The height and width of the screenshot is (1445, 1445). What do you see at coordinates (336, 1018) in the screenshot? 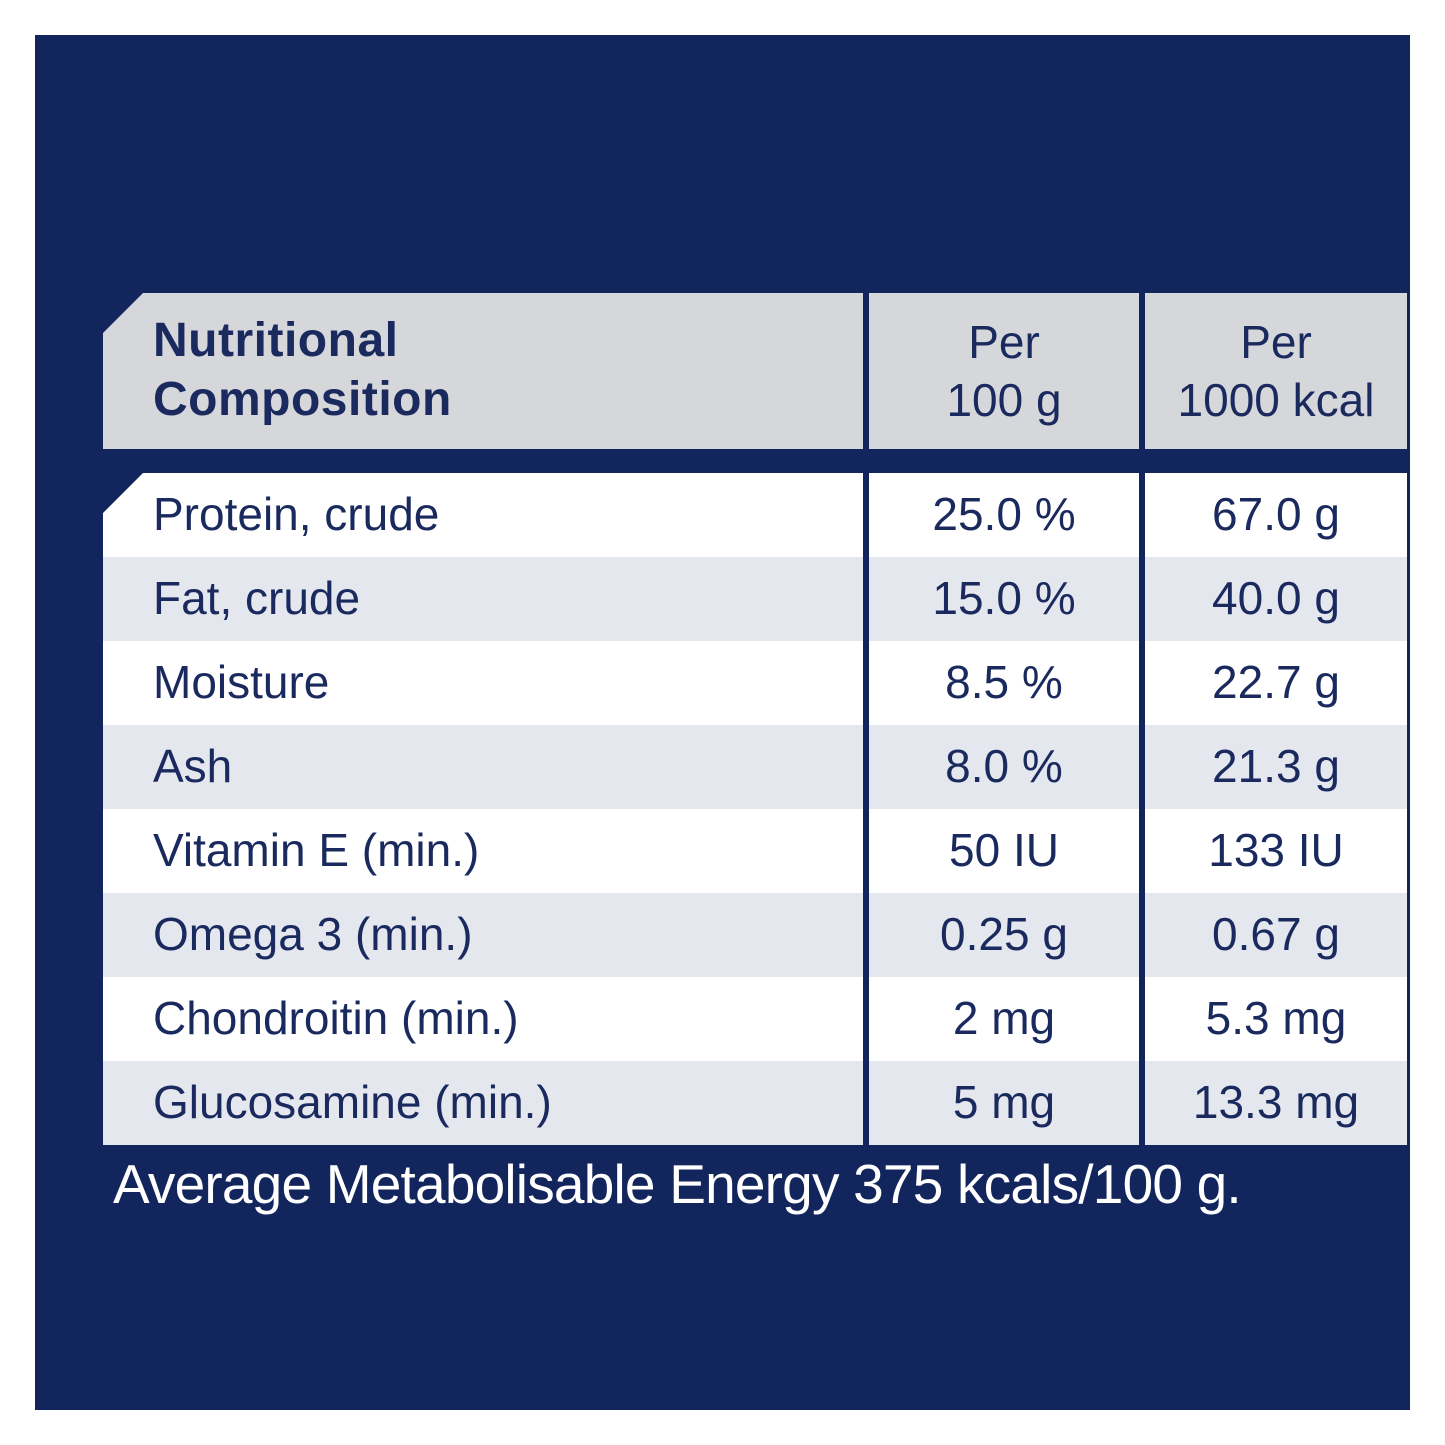
I see `nutrient-label: Chondroitin (min.)` at bounding box center [336, 1018].